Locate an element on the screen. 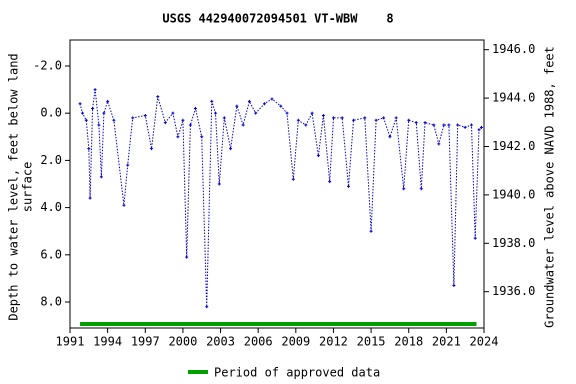 This screenshot has width=576, height=384. y2-tick-label: 1944.0 is located at coordinates (513, 98).